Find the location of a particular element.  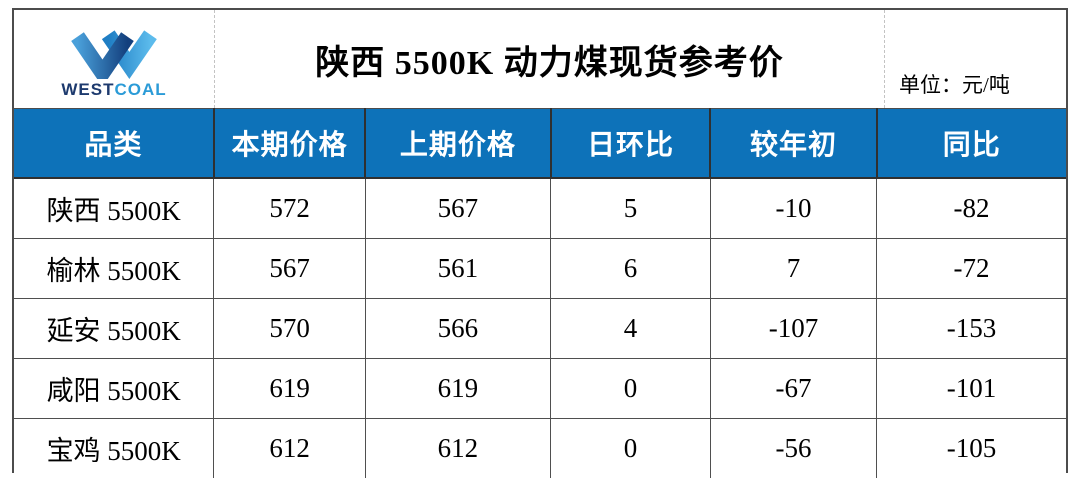

page-title: 陕西 5500K 动力煤现货参考价 is located at coordinates (549, 63).